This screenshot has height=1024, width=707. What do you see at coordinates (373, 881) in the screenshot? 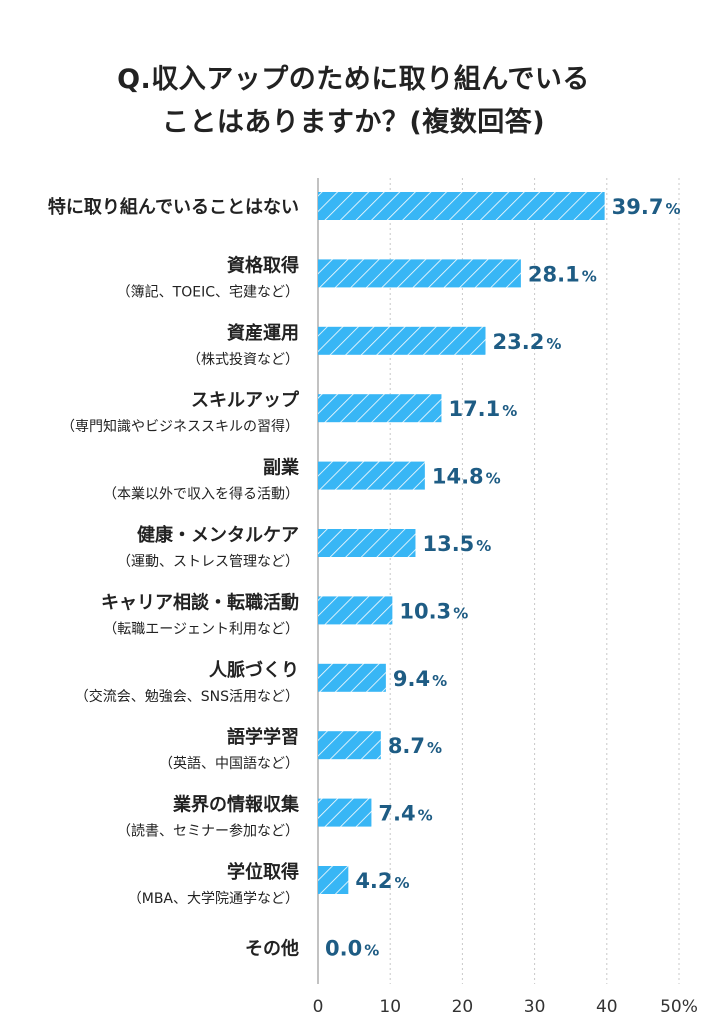
I see `value-number: 4.2` at bounding box center [373, 881].